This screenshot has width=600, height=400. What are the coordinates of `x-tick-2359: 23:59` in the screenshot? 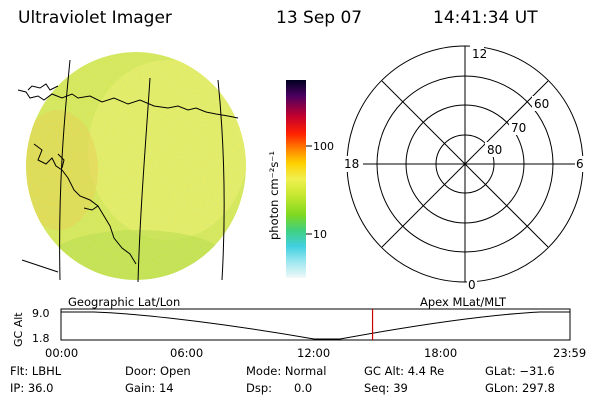 It's located at (569, 353).